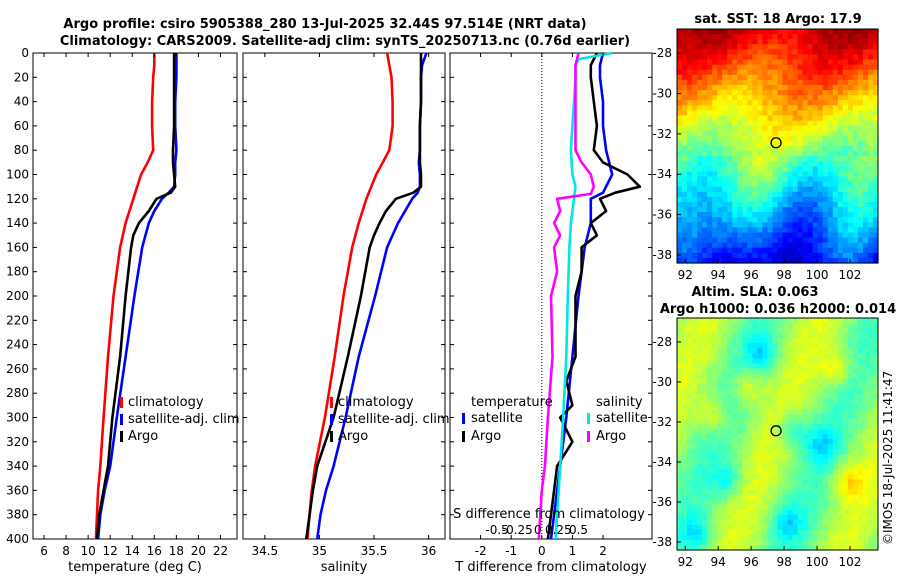 The image size is (900, 580). What do you see at coordinates (777, 19) in the screenshot?
I see `sst-map-title: sat. SST: 18 Argo: 17.9` at bounding box center [777, 19].